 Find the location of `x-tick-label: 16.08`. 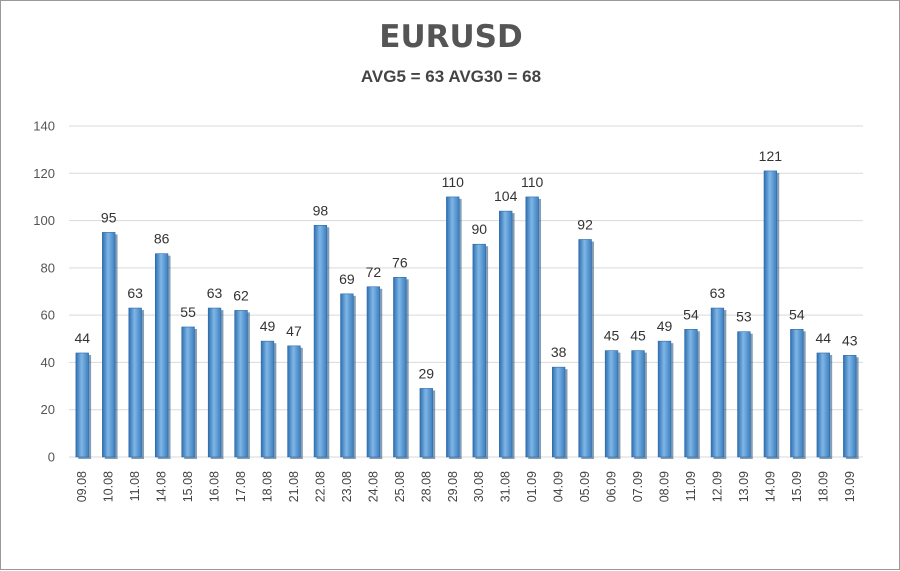

x-tick-label: 16.08 is located at coordinates (215, 486).